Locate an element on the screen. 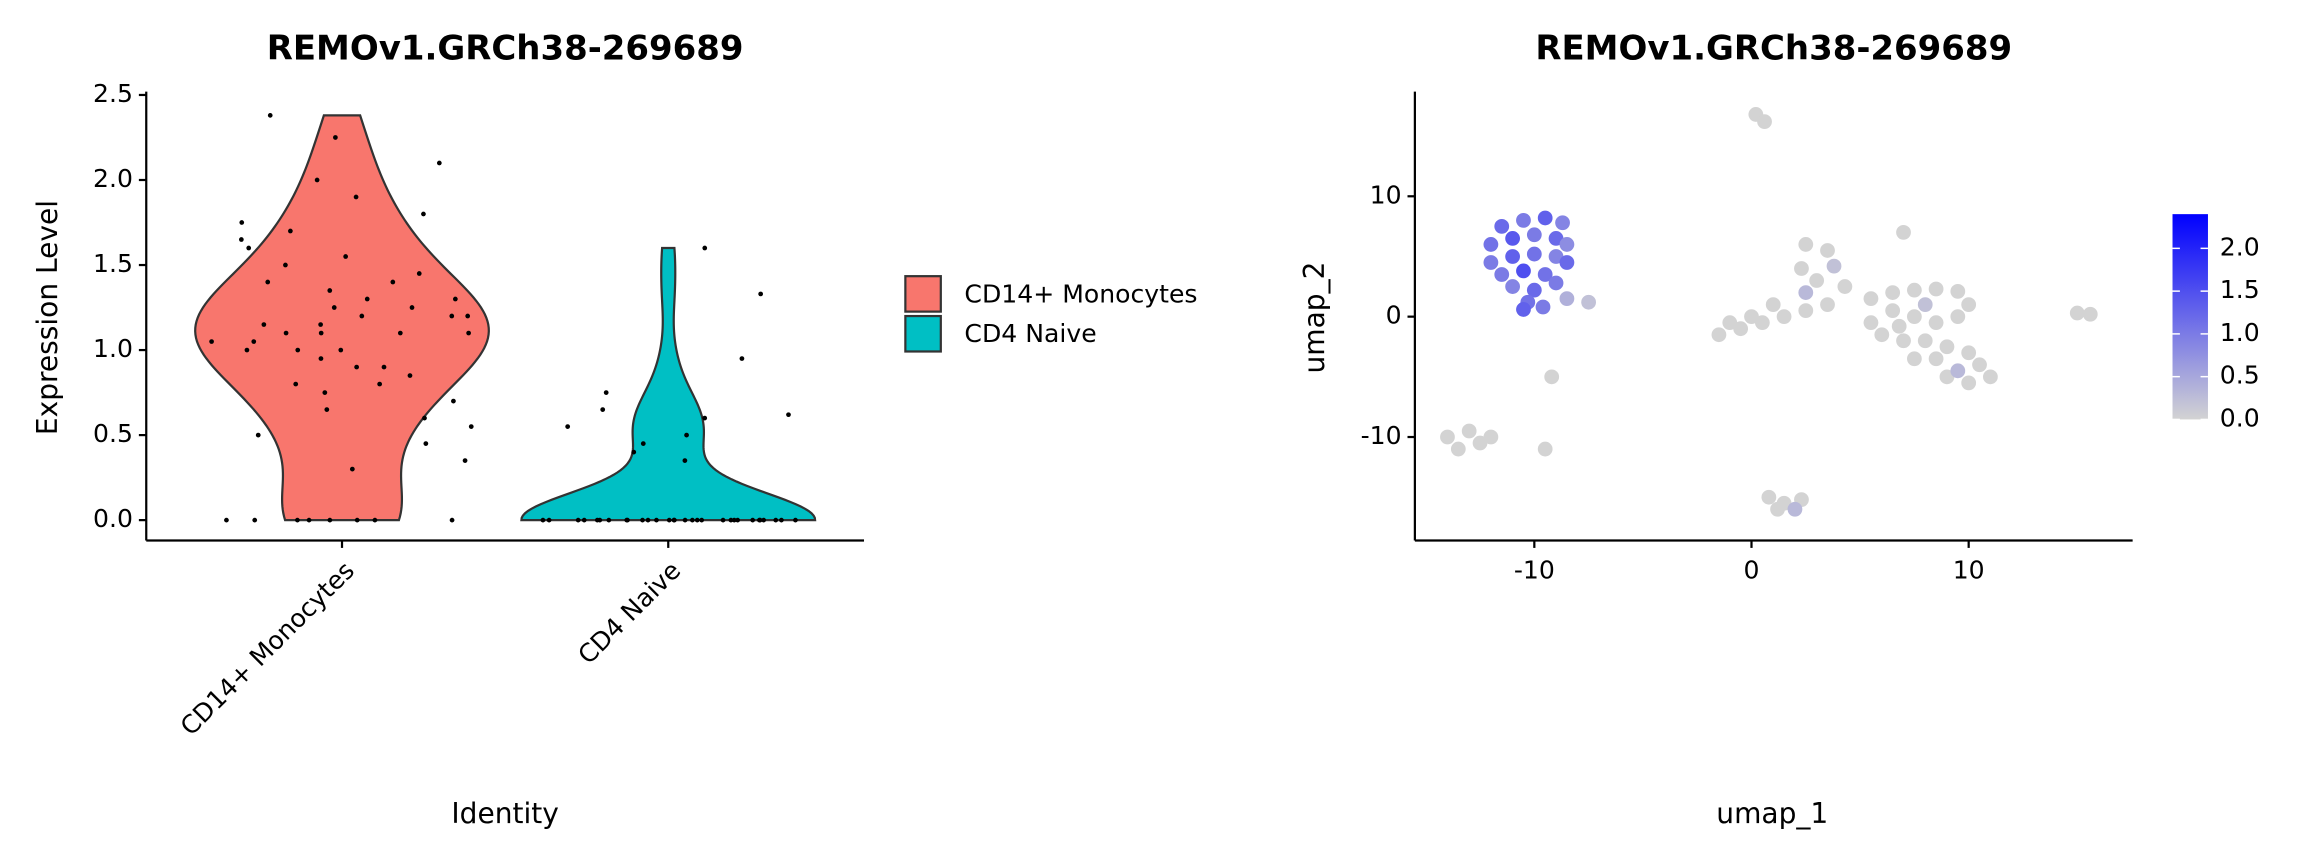 This screenshot has height=865, width=2304. y-axis-label: umap_2 is located at coordinates (1314, 318).